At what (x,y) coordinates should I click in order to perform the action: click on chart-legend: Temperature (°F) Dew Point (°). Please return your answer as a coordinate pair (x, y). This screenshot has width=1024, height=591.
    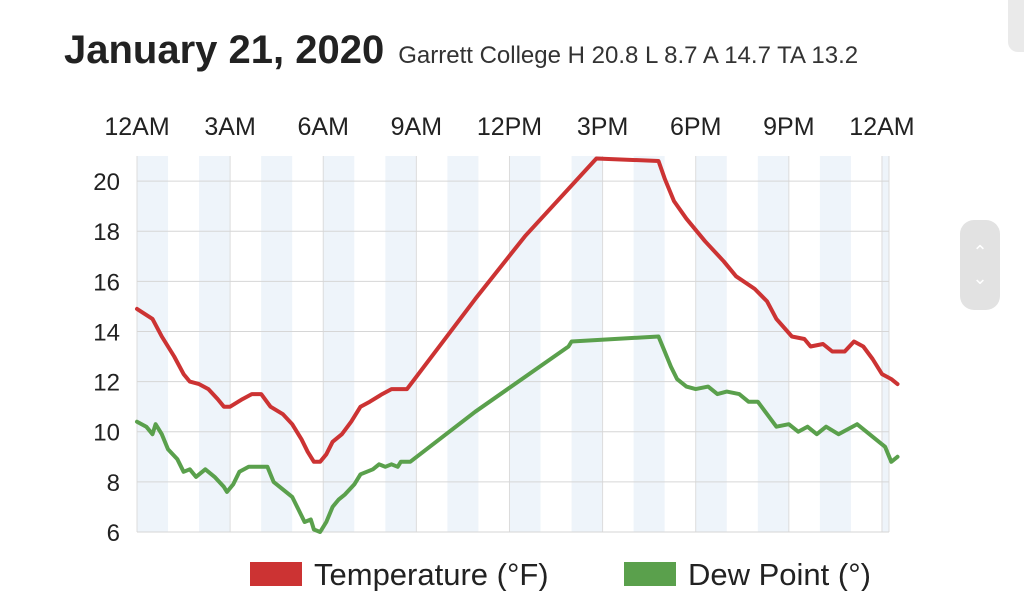
    Looking at the image, I should click on (560, 574).